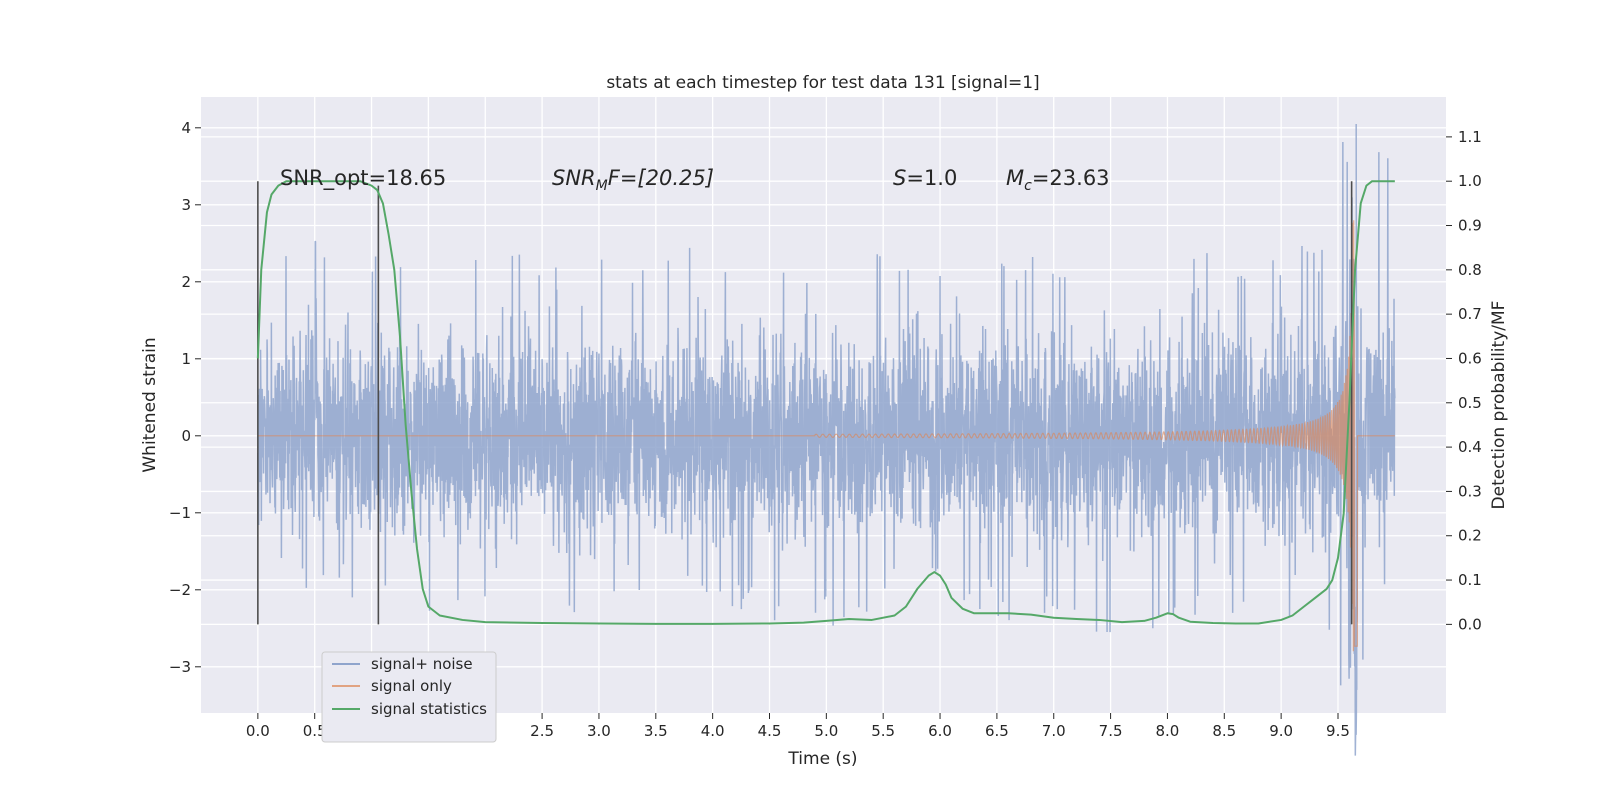 The width and height of the screenshot is (1600, 800). What do you see at coordinates (150, 404) in the screenshot?
I see `y-axis-left-label: Whitened strain` at bounding box center [150, 404].